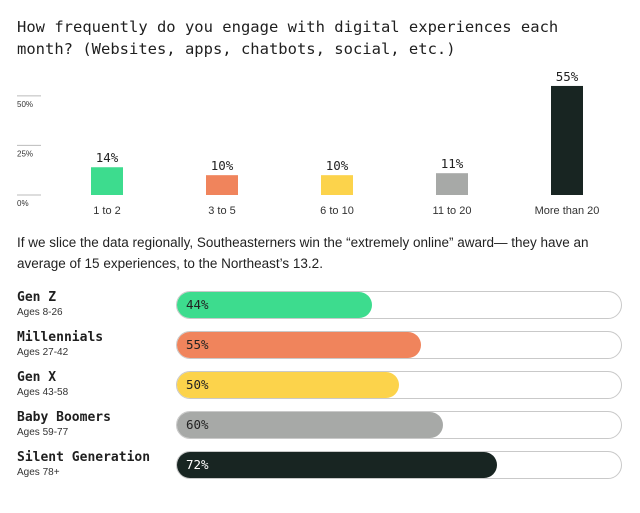 This screenshot has height=513, width=640. I want to click on bar-track: 60%, so click(399, 425).